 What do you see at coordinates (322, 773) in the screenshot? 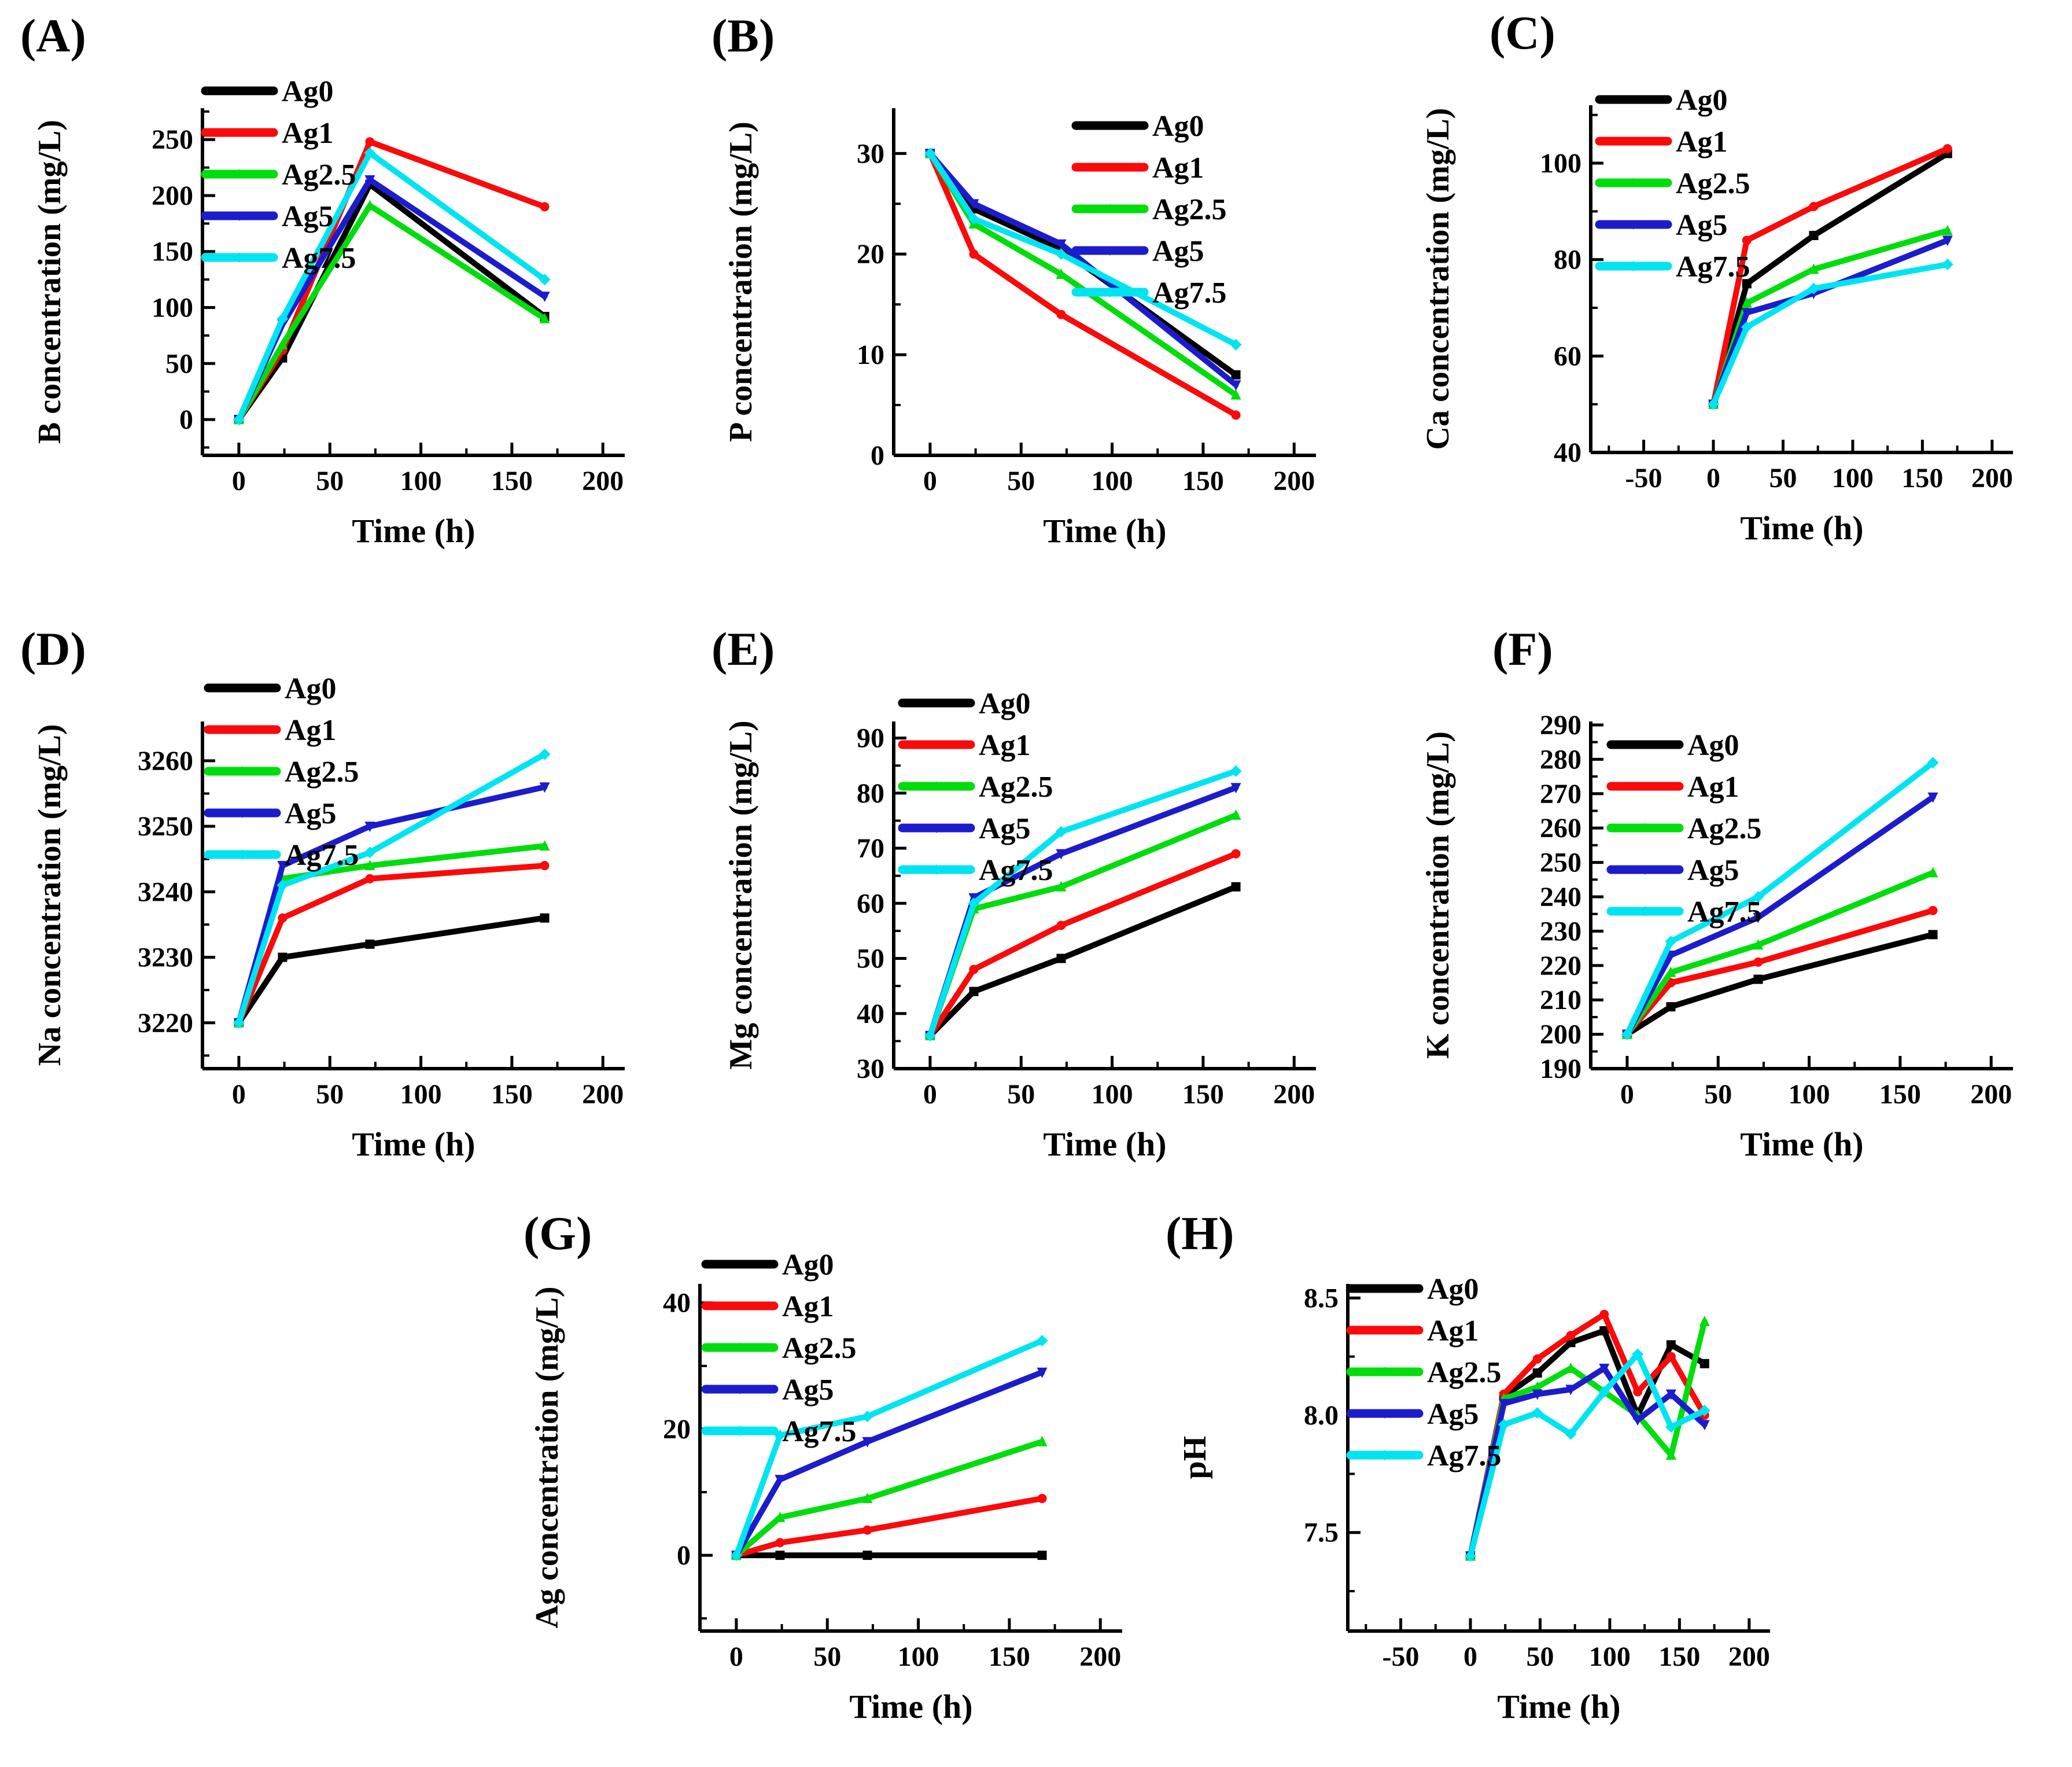
I see `legend-label-D-Ag2.5: Ag2.5` at bounding box center [322, 773].